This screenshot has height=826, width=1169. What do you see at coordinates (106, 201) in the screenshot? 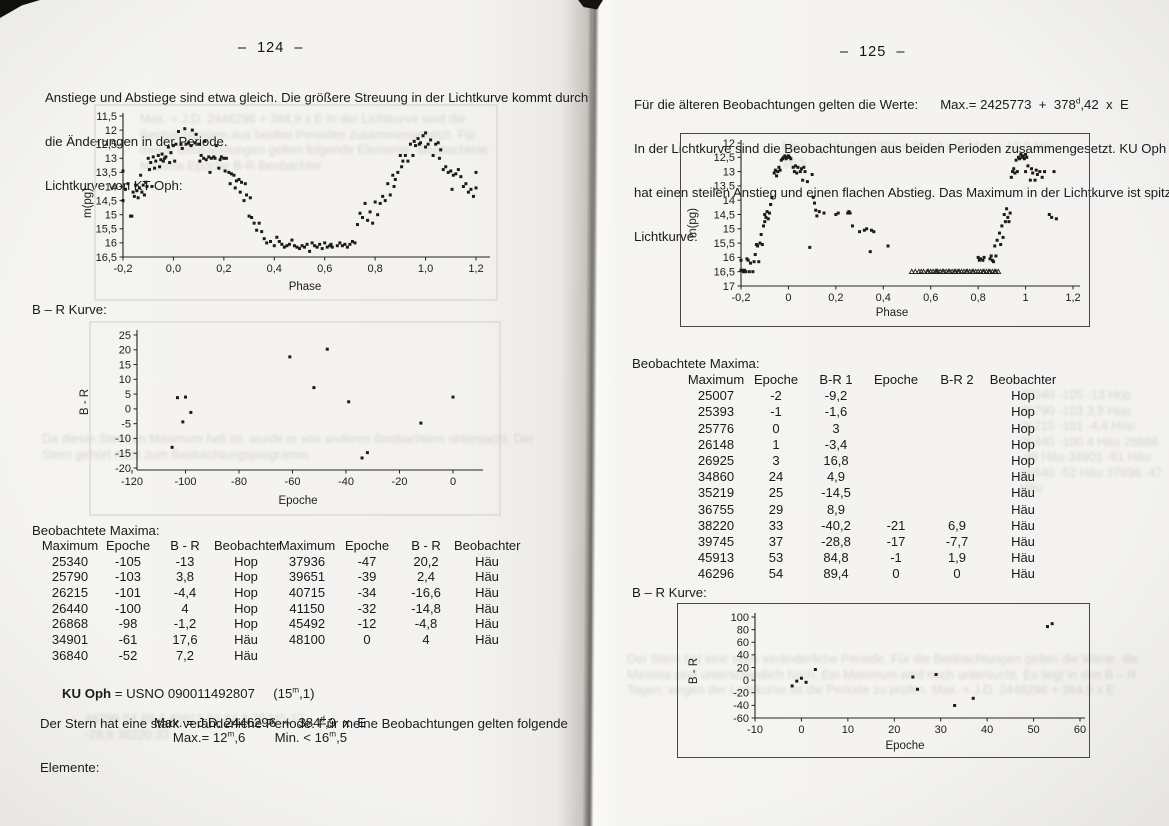
I see `svg-text: 14,5` at bounding box center [106, 201].